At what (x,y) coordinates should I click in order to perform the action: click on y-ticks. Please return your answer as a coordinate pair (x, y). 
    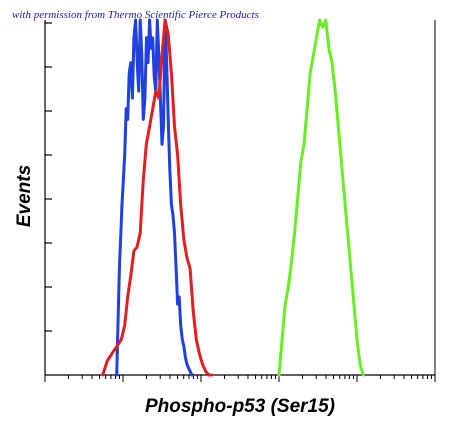
    Looking at the image, I should click on (48, 177).